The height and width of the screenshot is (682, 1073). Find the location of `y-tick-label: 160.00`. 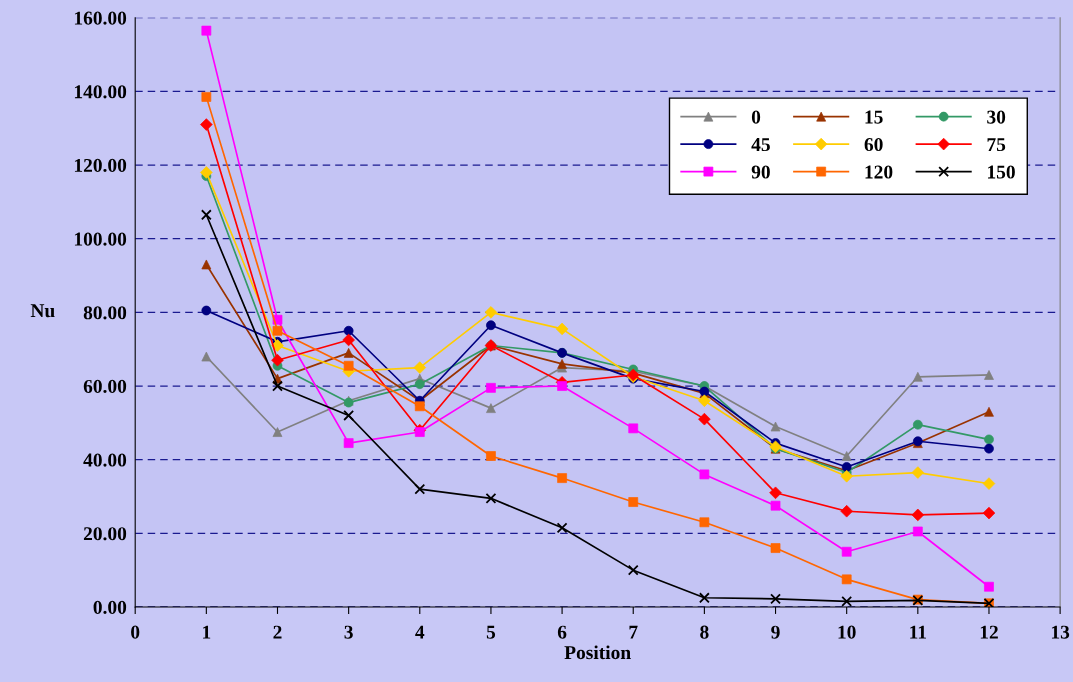

y-tick-label: 160.00 is located at coordinates (100, 18).